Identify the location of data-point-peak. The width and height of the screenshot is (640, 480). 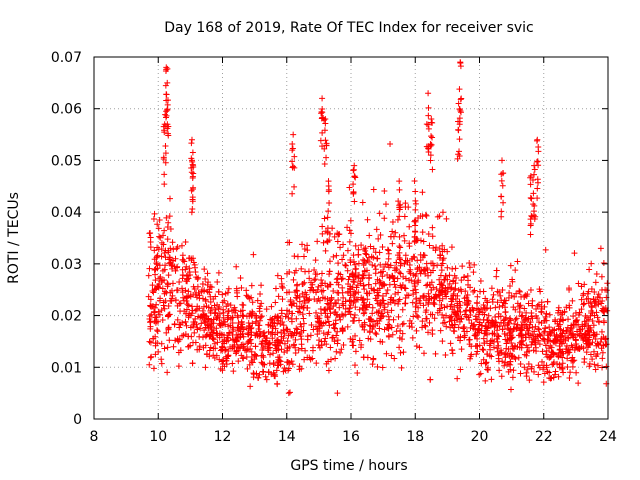
(325, 119).